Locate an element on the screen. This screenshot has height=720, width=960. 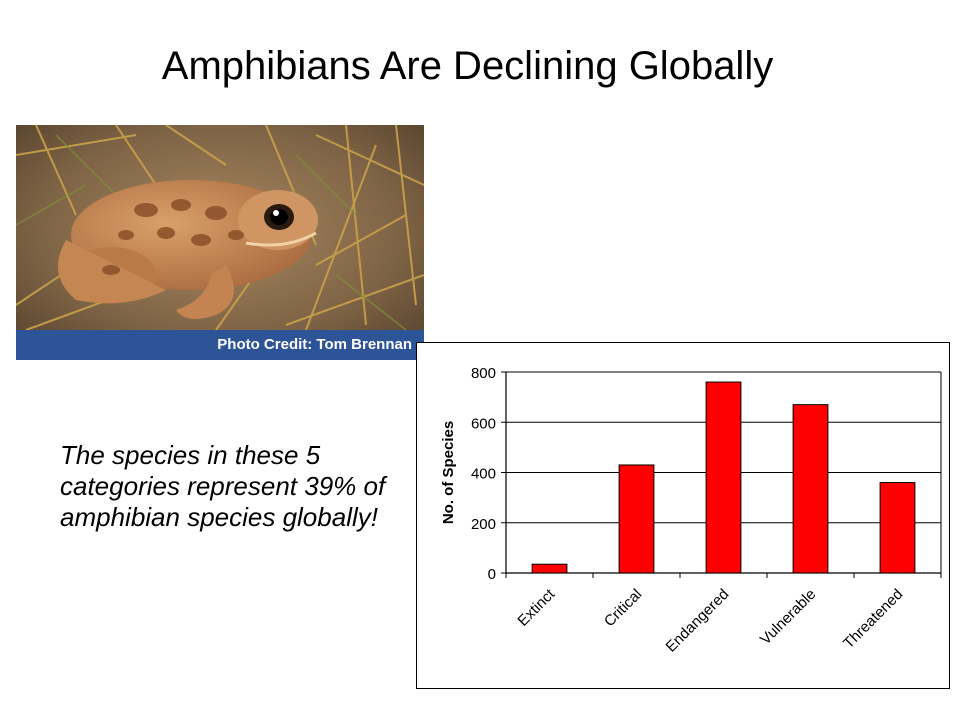
y-tick-label: 400 is located at coordinates (483, 474).